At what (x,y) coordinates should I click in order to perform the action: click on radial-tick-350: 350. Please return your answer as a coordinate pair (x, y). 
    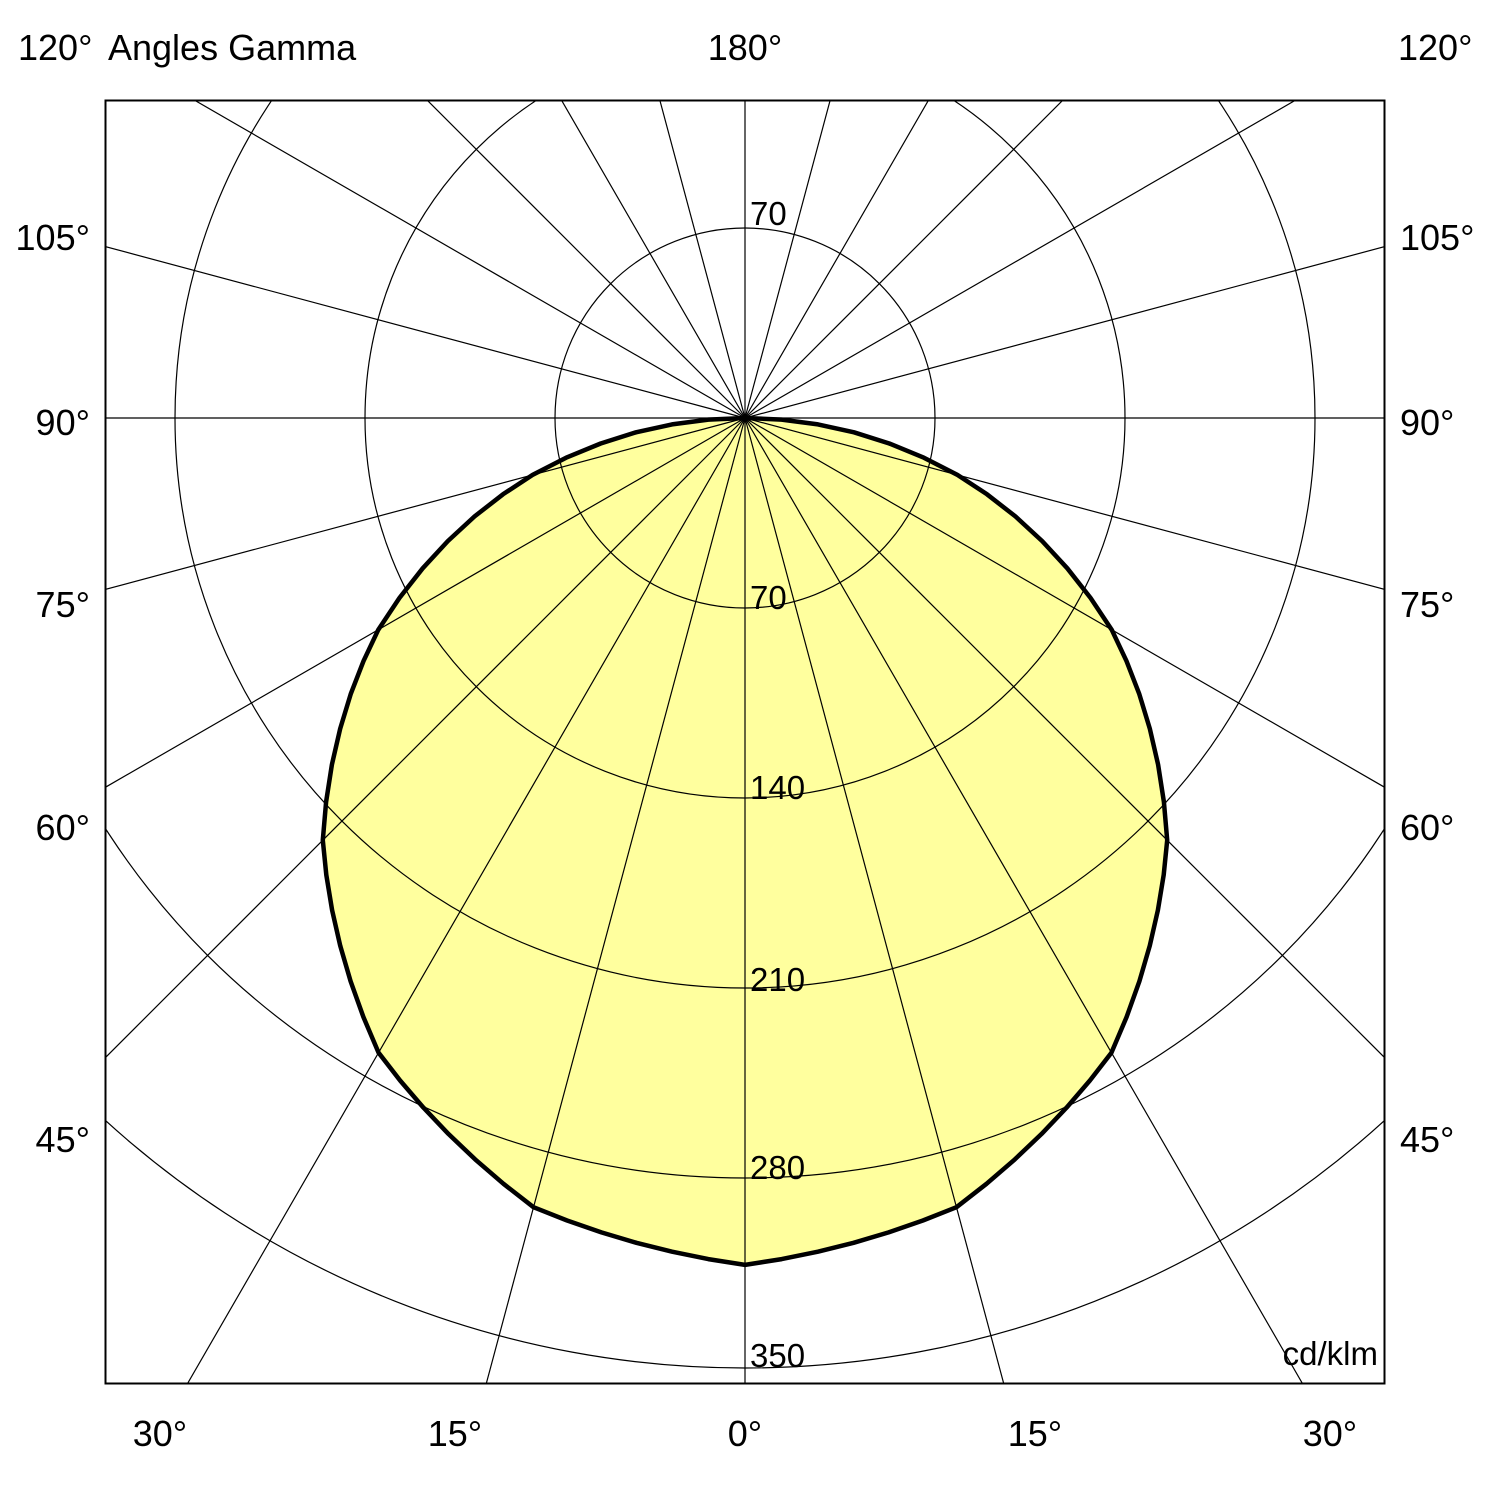
    Looking at the image, I should click on (778, 1355).